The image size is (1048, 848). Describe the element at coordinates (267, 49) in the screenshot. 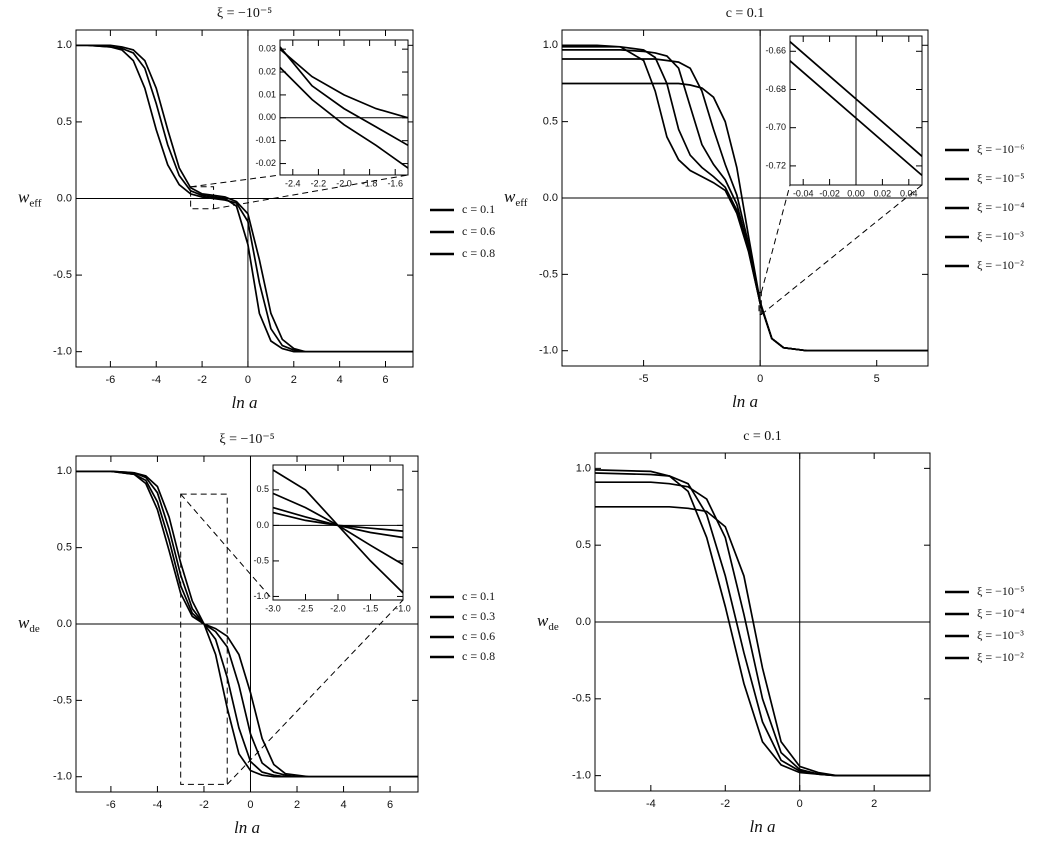

I see `y-tick-label: 0.03` at that location.